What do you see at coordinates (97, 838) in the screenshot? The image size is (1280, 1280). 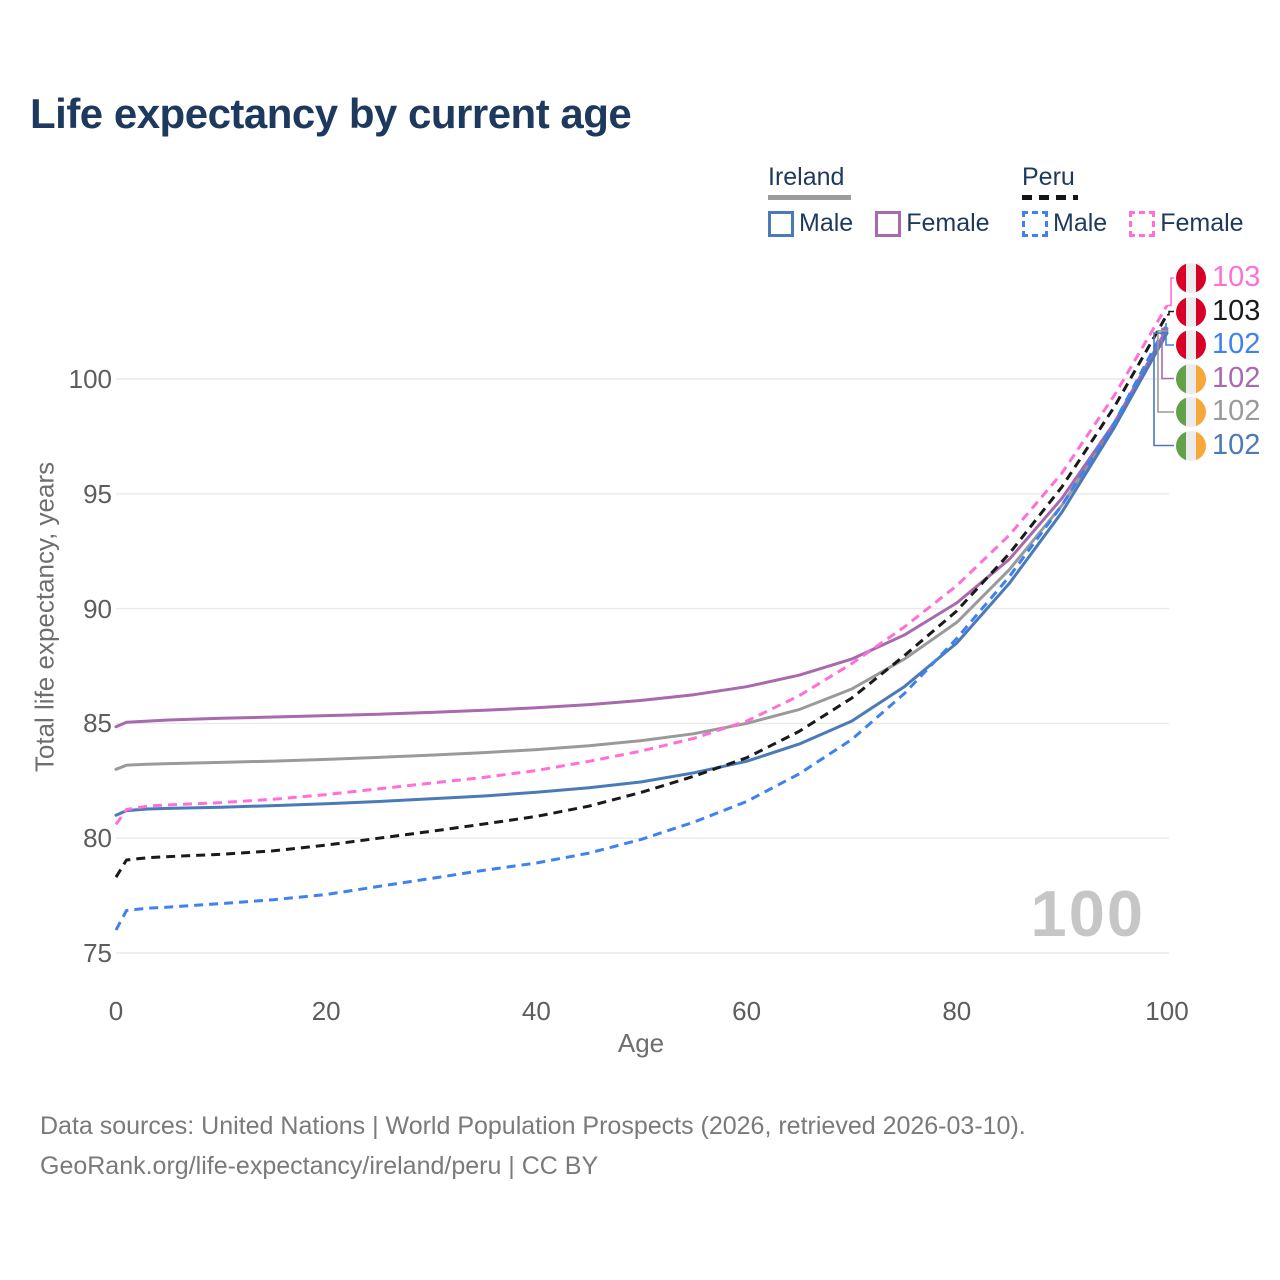 I see `y-tick-label: 80` at bounding box center [97, 838].